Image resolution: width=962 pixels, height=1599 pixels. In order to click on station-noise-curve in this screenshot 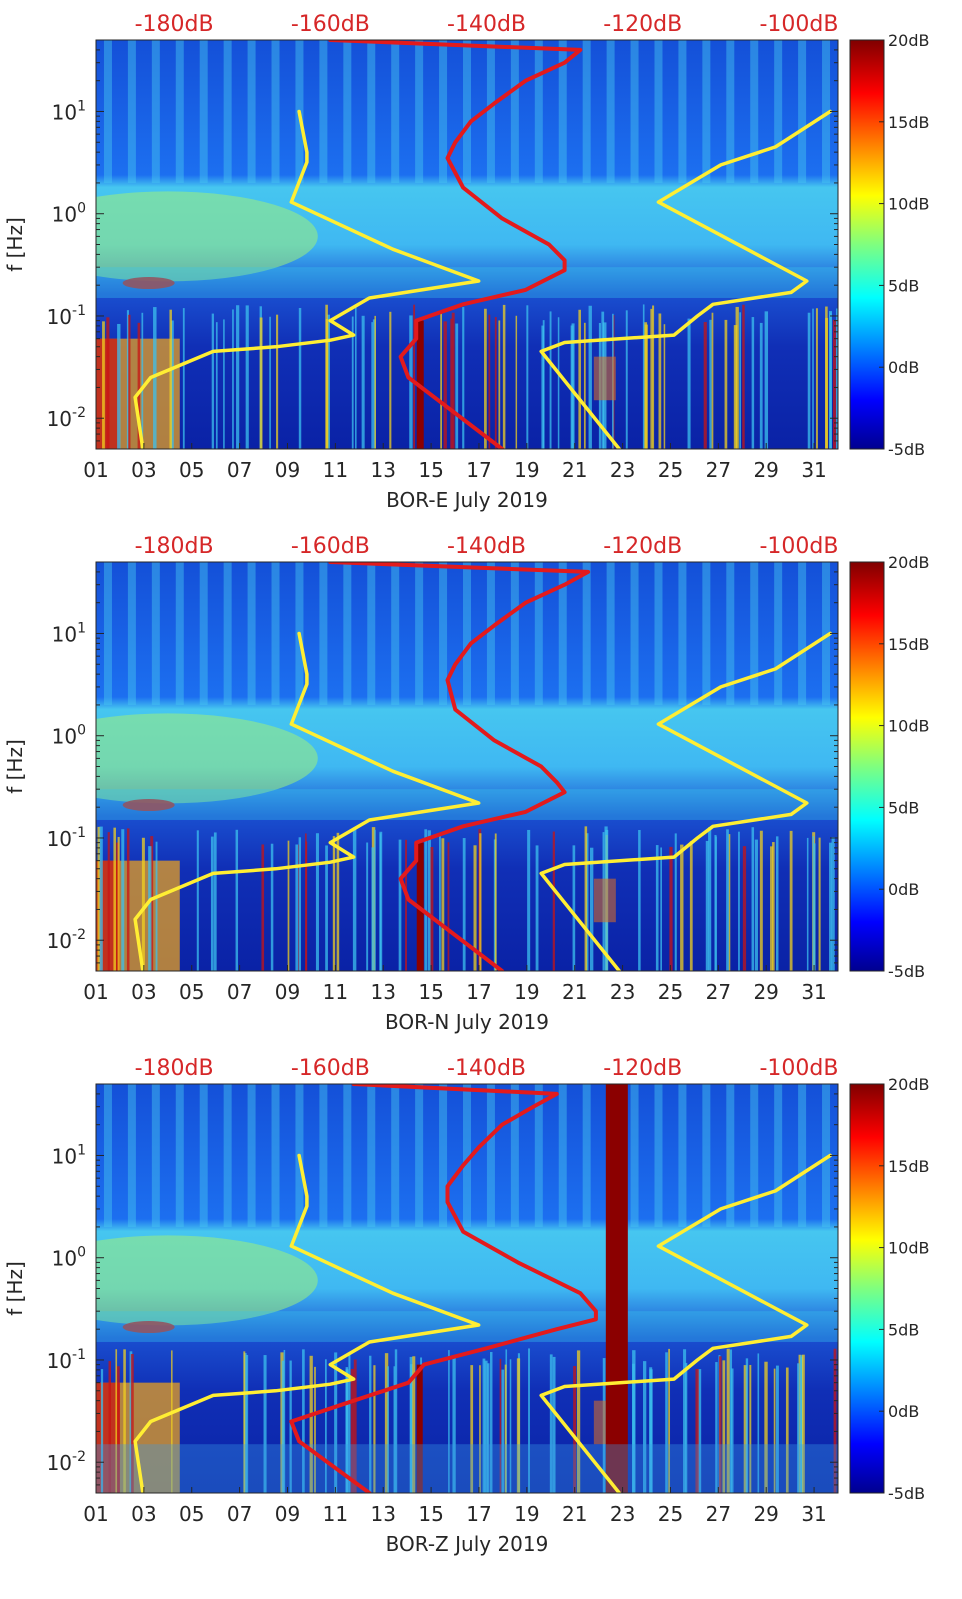, I will do `click(443, 1288)`.